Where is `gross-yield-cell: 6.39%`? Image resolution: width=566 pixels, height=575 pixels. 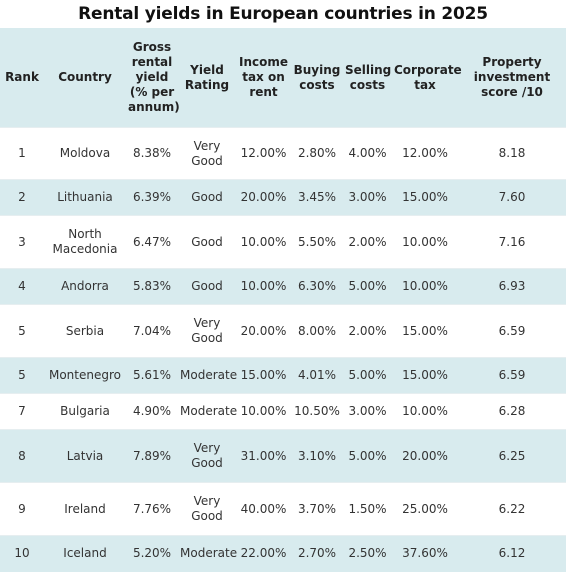
gross-yield-cell: 6.39% is located at coordinates (152, 197).